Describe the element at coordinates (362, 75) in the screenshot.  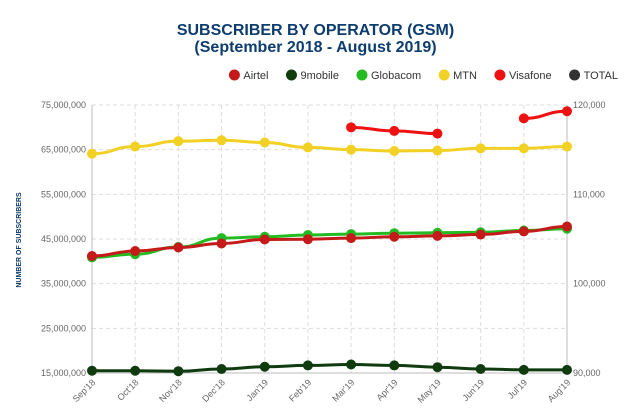
I see `legend-marker-globacom` at that location.